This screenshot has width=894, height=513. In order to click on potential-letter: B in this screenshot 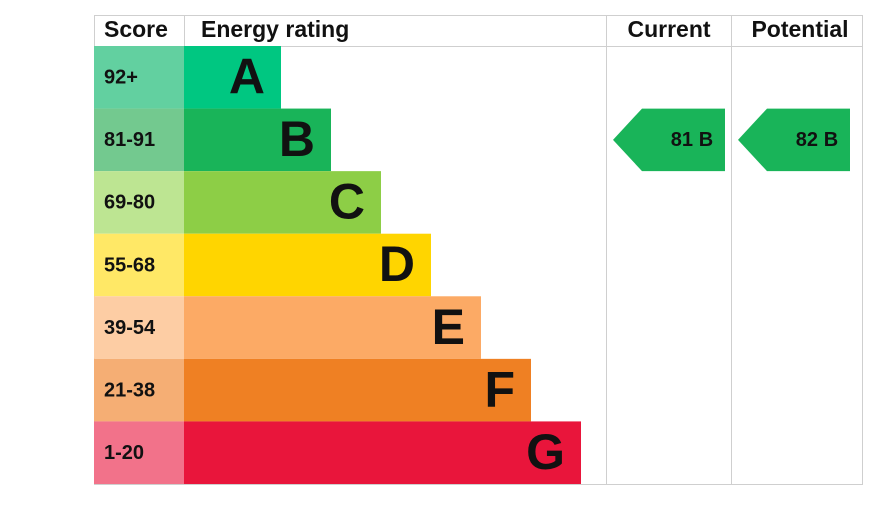, I will do `click(831, 140)`.